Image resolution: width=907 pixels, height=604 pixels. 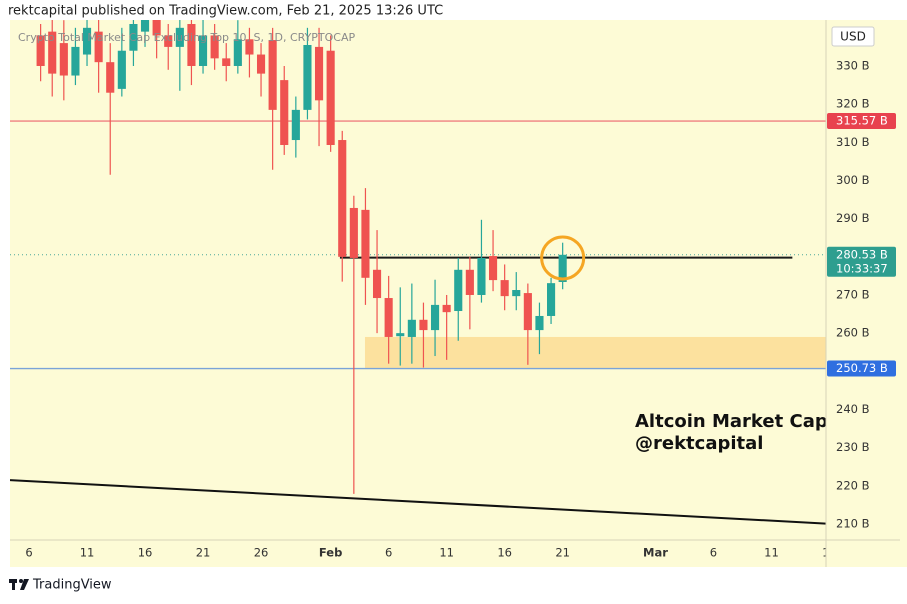 What do you see at coordinates (853, 218) in the screenshot?
I see `y-tick-label: 290 B` at bounding box center [853, 218].